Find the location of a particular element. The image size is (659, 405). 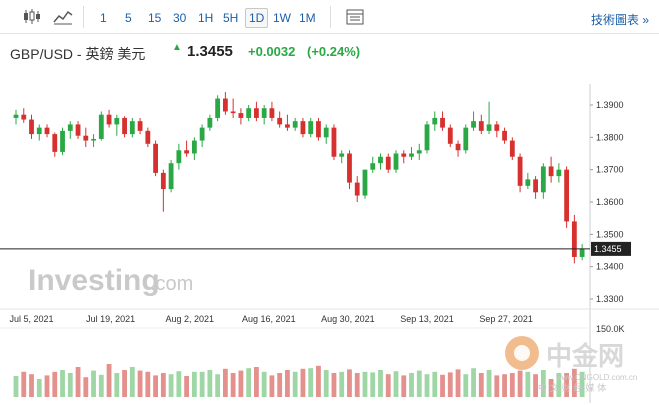

timeframe-1: 1 is located at coordinates (103, 18).